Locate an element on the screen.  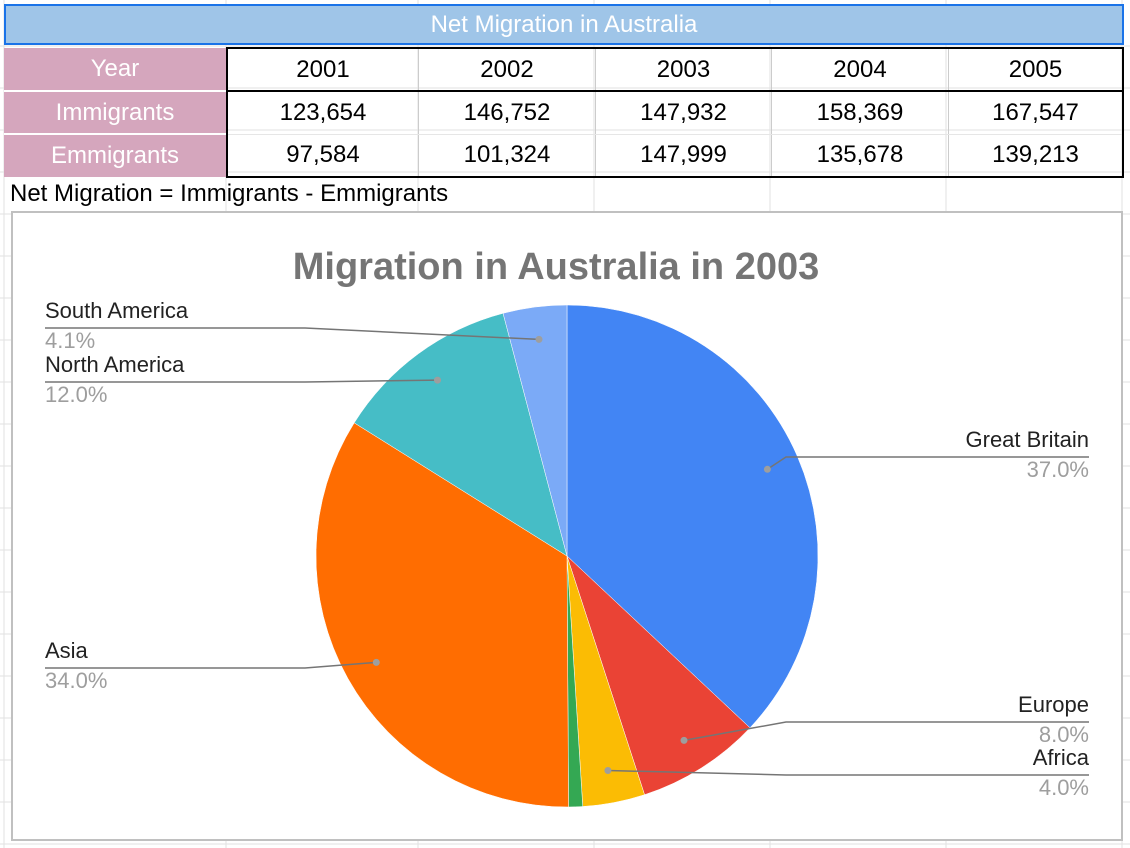
slice-label: Great Britain is located at coordinates (1028, 439).